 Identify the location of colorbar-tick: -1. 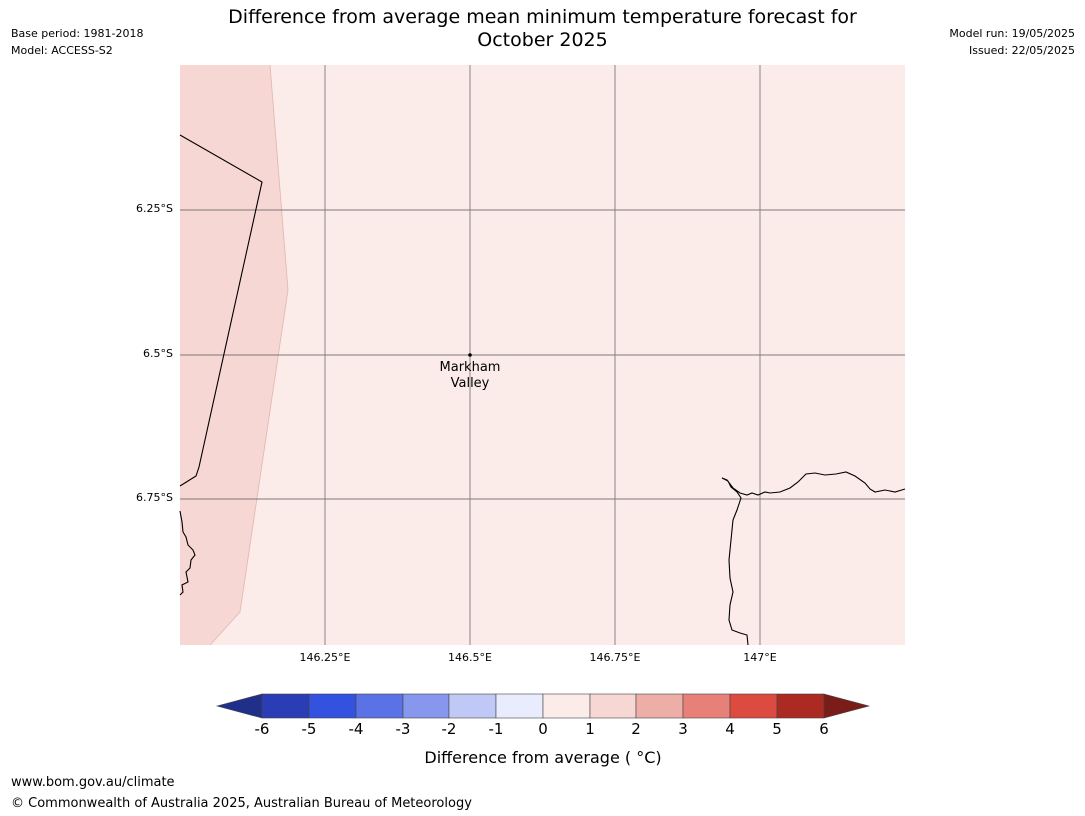
(496, 729).